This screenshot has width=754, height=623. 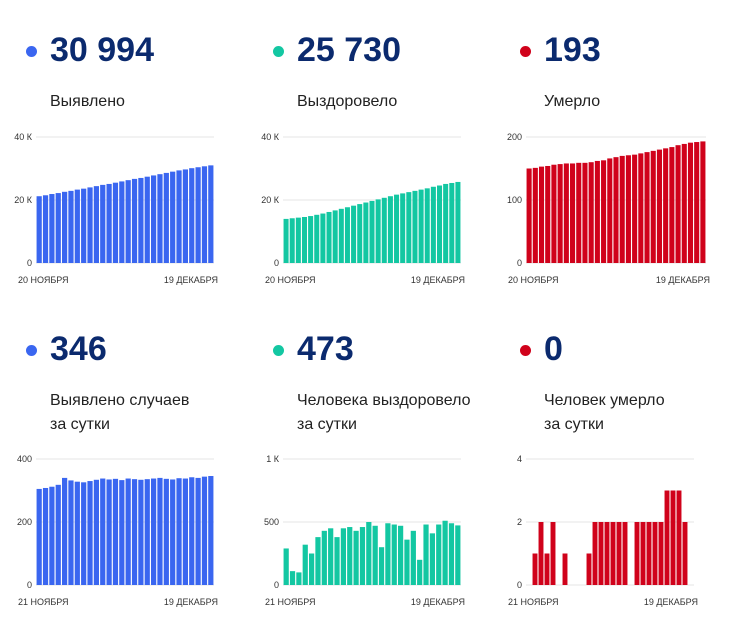 I want to click on bar-chart: 0 2 4 21 НОЯБРЯ 19 ДЕКАБРЯ, so click(x=613, y=534).